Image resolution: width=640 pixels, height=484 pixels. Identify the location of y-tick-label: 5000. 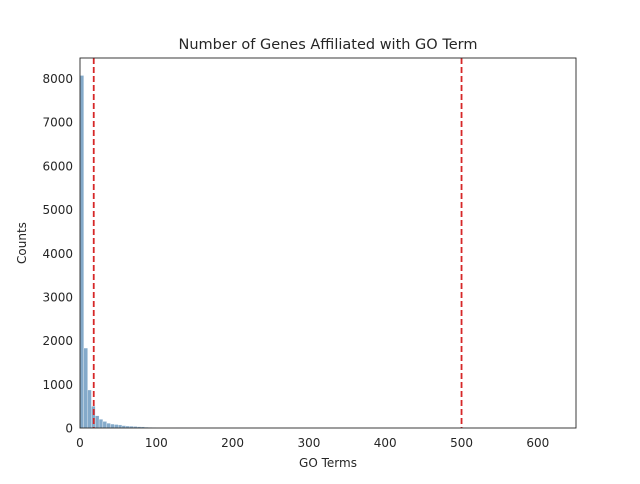
(57, 210).